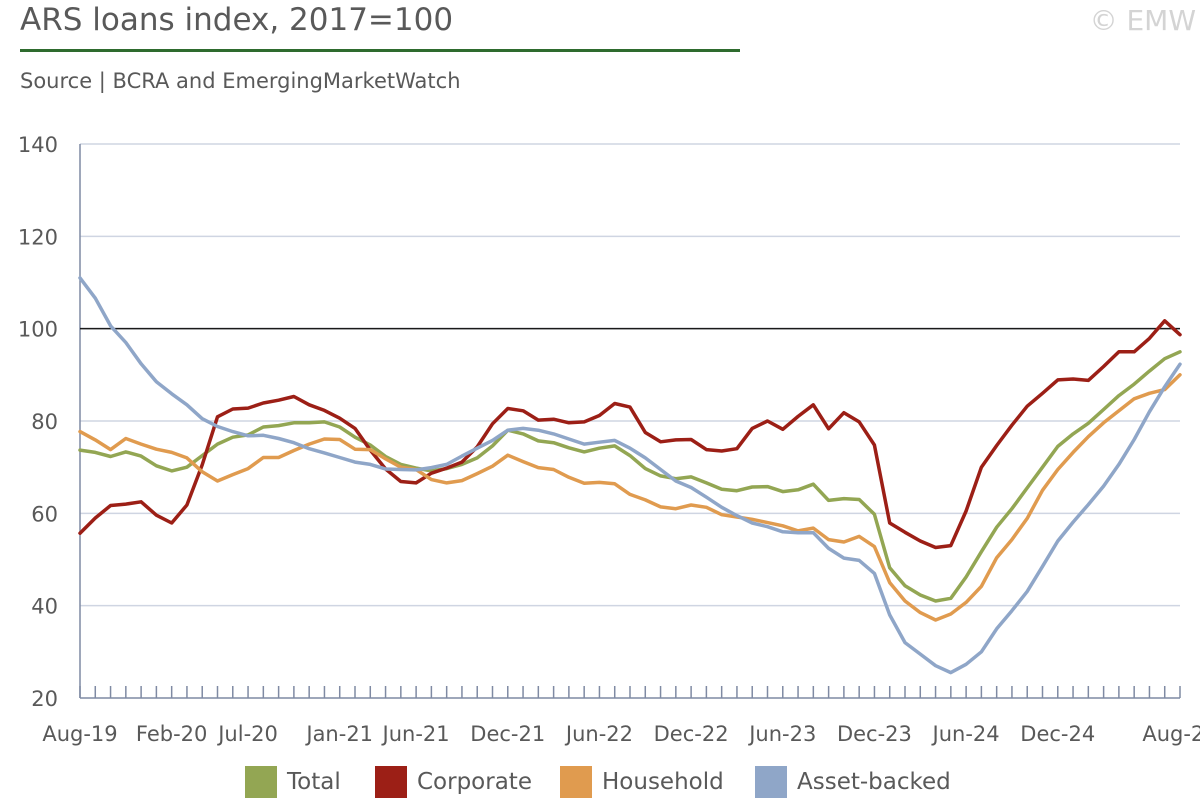 The width and height of the screenshot is (1200, 800). I want to click on x-tick-label: Dec-22, so click(691, 734).